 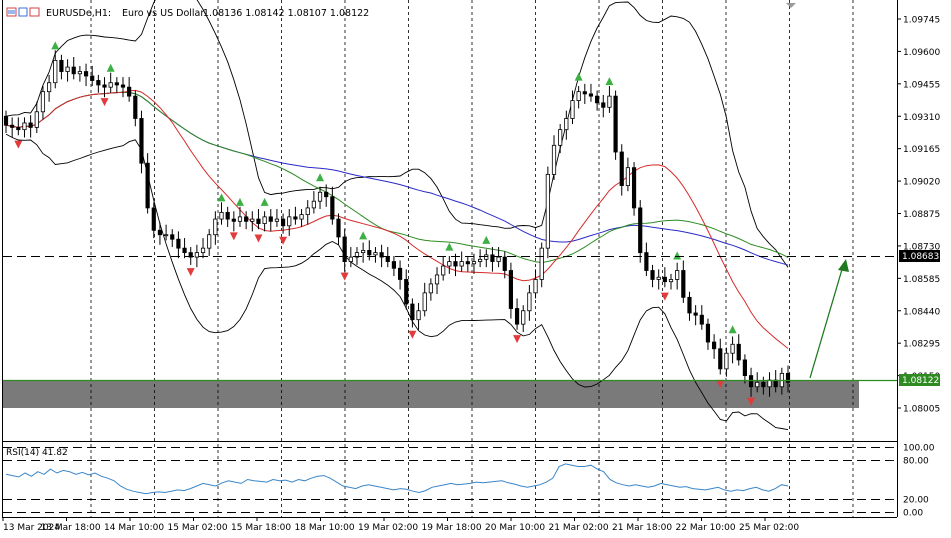 What do you see at coordinates (791, 5) in the screenshot?
I see `scroll-marker-icon` at bounding box center [791, 5].